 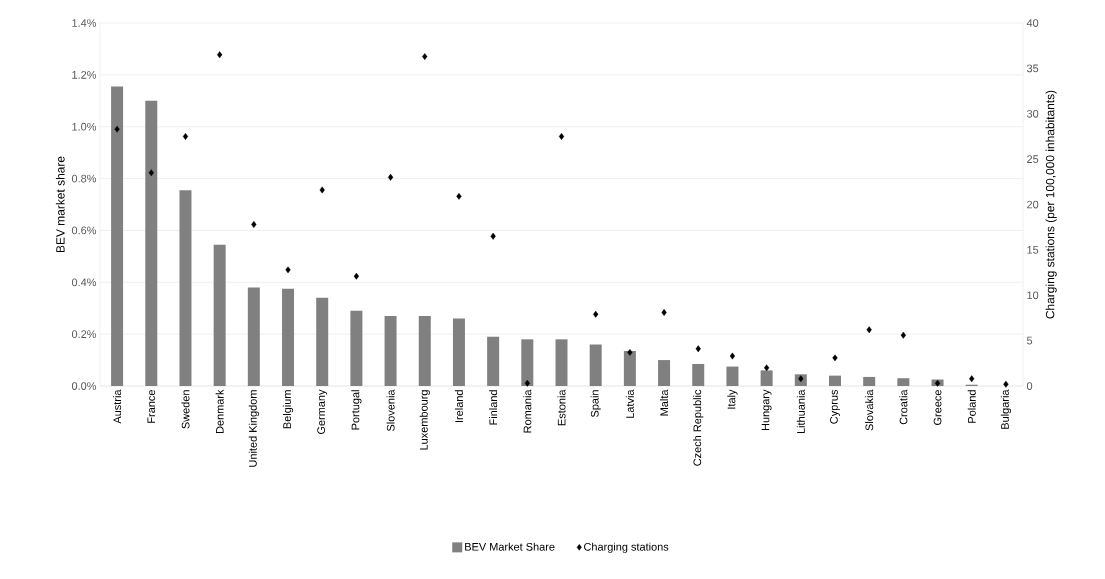 I want to click on y2-tick-label: 35, so click(x=1032, y=68).